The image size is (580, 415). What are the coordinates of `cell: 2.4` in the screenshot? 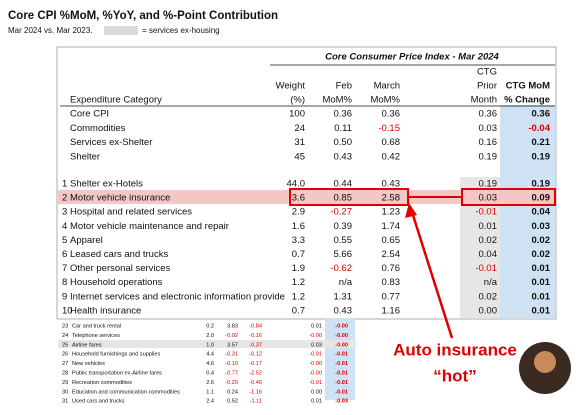 It's located at (210, 402).